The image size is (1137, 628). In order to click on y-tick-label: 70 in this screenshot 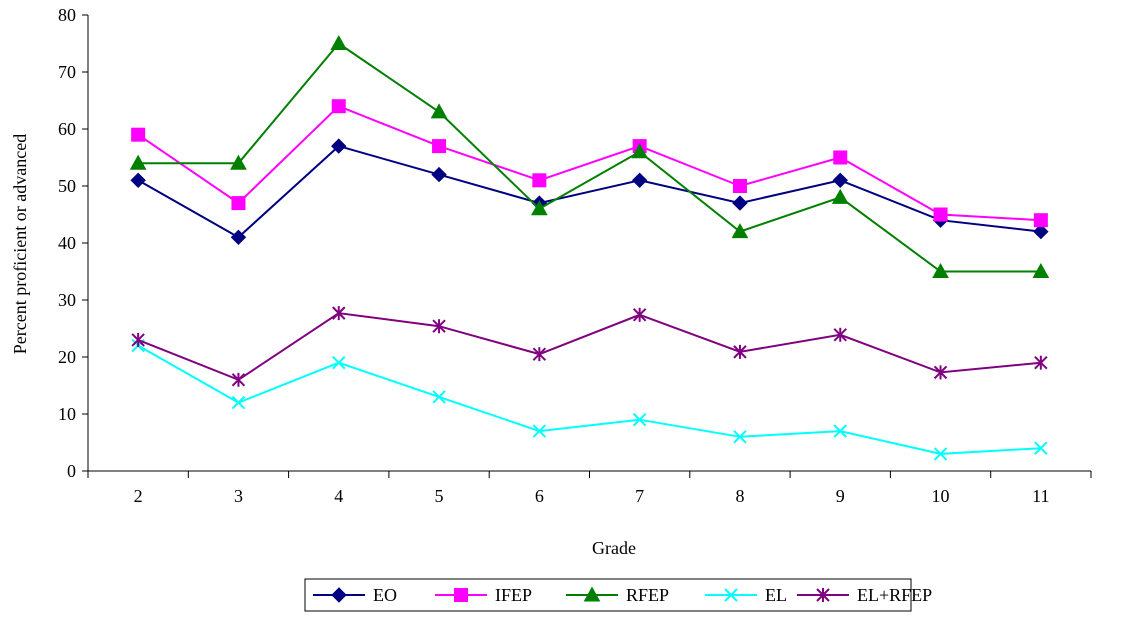, I will do `click(67, 72)`.